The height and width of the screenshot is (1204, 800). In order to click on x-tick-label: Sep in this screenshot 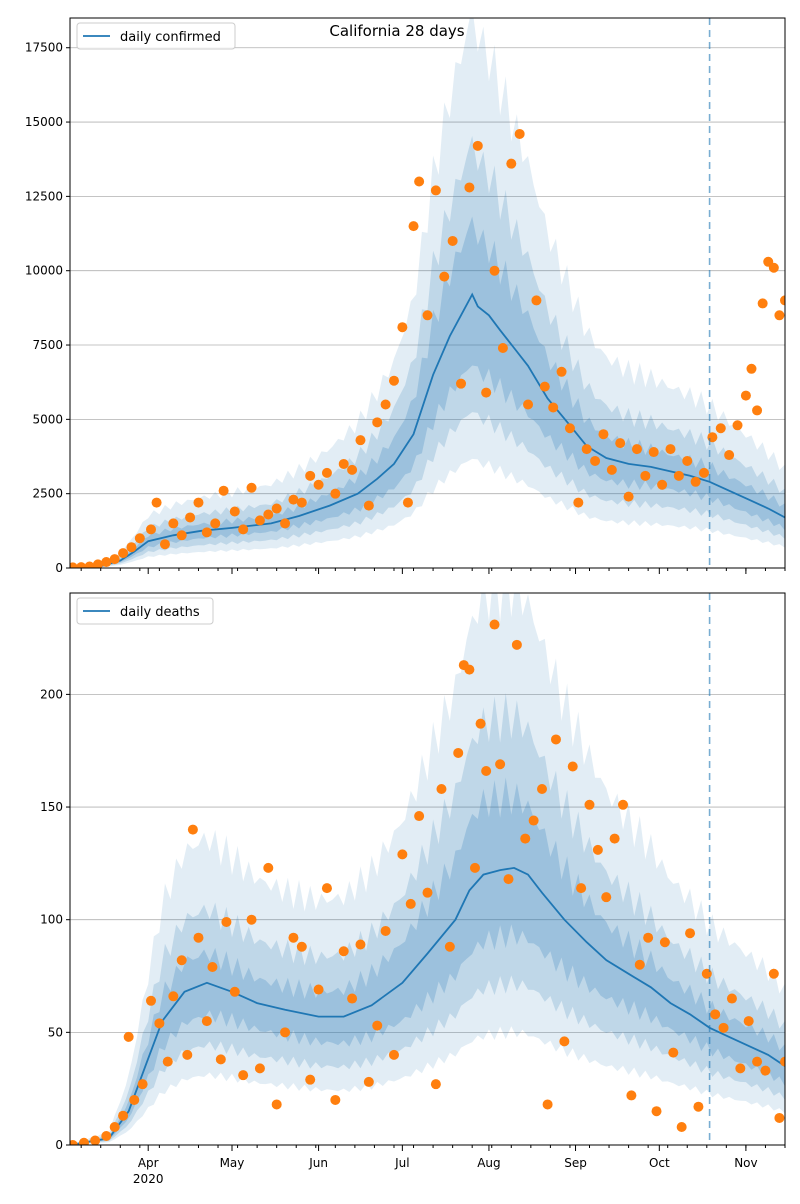, I will do `click(575, 1163)`.